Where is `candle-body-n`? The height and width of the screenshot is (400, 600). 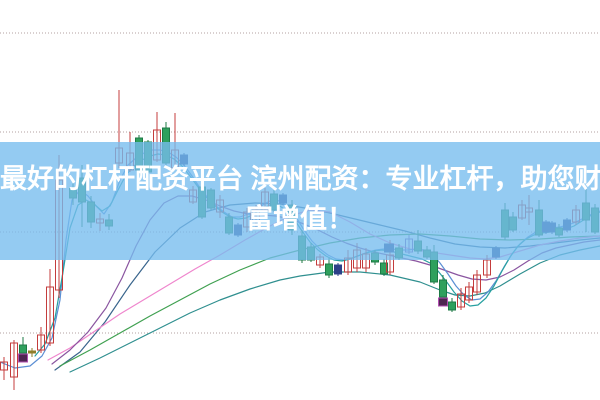
candle-body-n is located at coordinates (338, 269).